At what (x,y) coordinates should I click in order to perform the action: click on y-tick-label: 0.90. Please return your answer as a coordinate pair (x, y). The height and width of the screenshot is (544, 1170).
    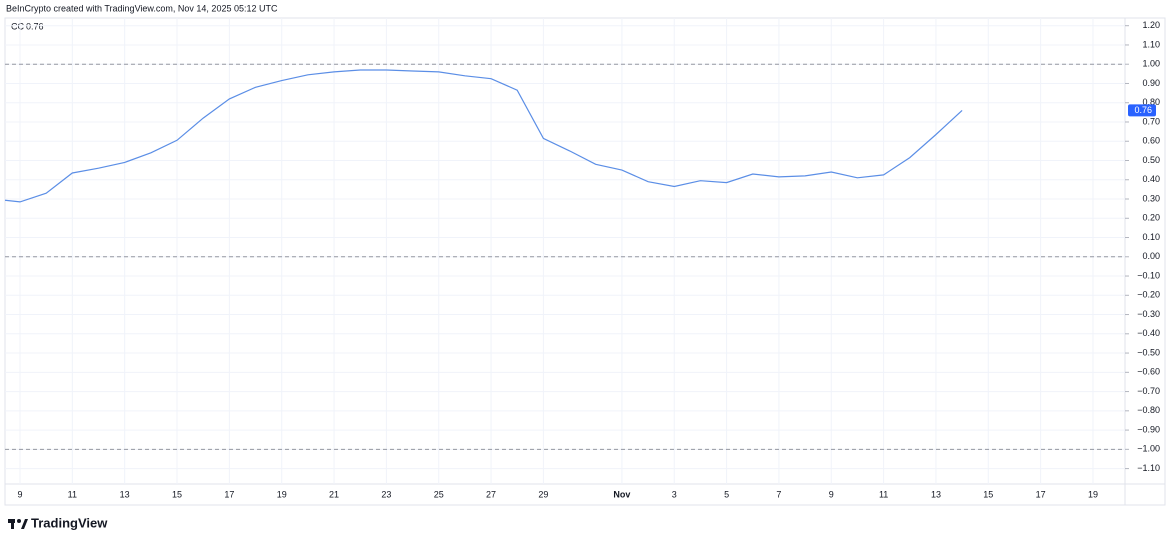
    Looking at the image, I should click on (1151, 83).